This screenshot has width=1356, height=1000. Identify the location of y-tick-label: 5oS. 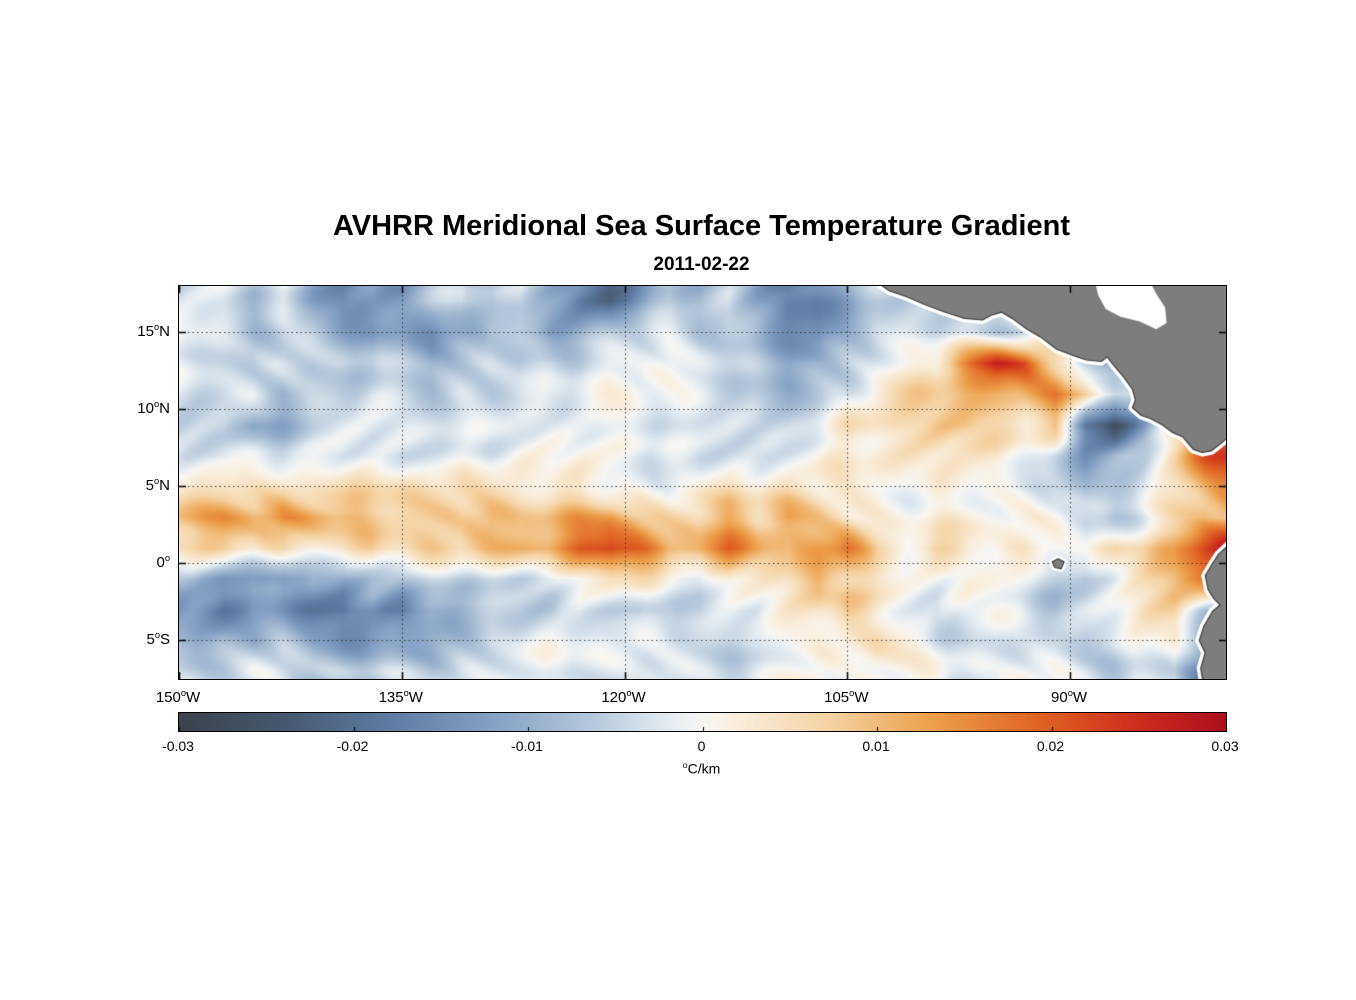
(158, 639).